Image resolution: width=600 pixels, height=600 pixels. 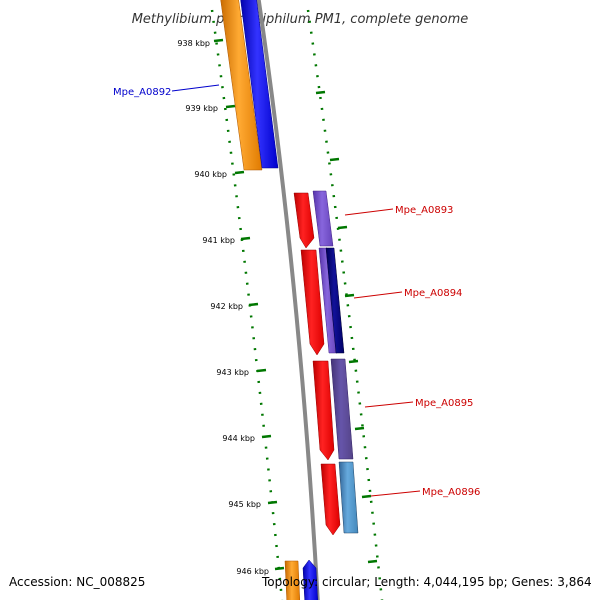 I want to click on blue-cds-bar, so click(x=259, y=84).